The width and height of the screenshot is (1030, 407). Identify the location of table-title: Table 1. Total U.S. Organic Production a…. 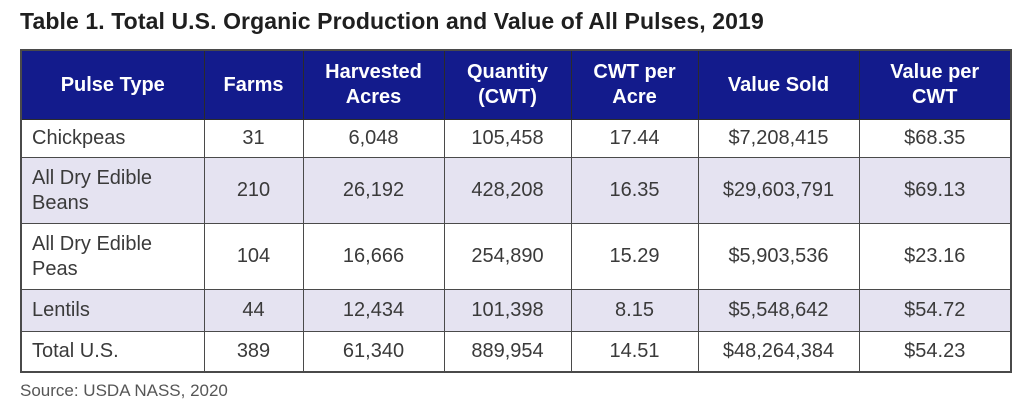
(392, 21).